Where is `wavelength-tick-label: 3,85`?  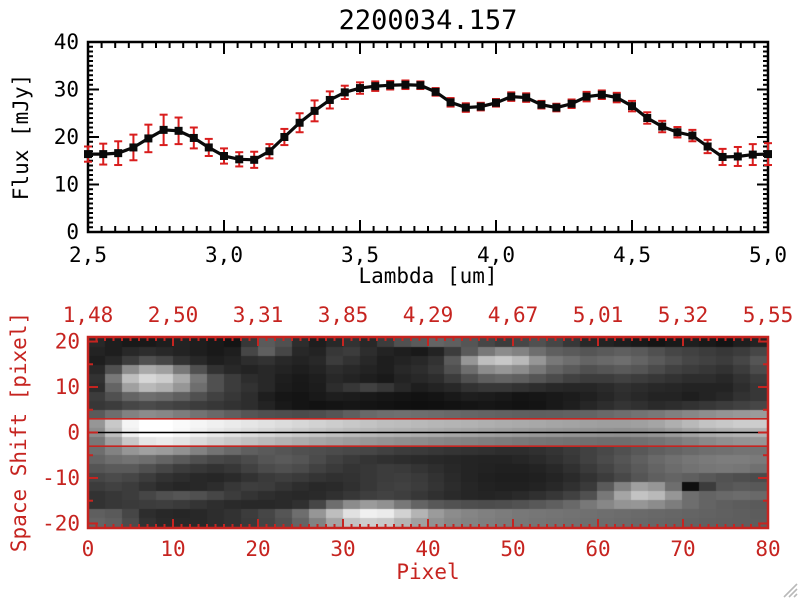
wavelength-tick-label: 3,85 is located at coordinates (343, 315).